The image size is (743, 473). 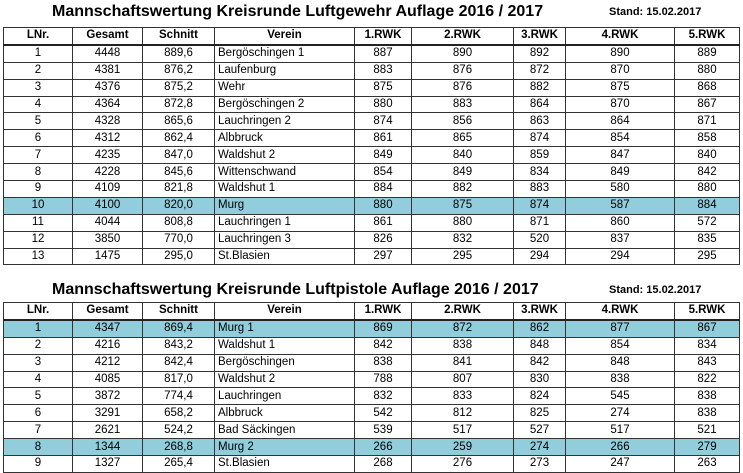 What do you see at coordinates (107, 53) in the screenshot?
I see `table-cell: 4448` at bounding box center [107, 53].